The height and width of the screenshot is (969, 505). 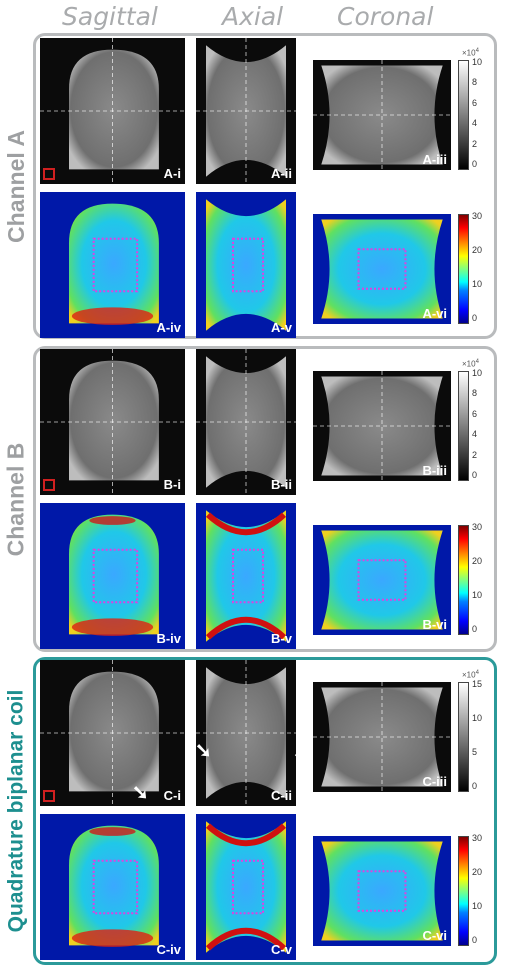 What do you see at coordinates (382, 580) in the screenshot?
I see `snr-map-b-vi: B-vi` at bounding box center [382, 580].